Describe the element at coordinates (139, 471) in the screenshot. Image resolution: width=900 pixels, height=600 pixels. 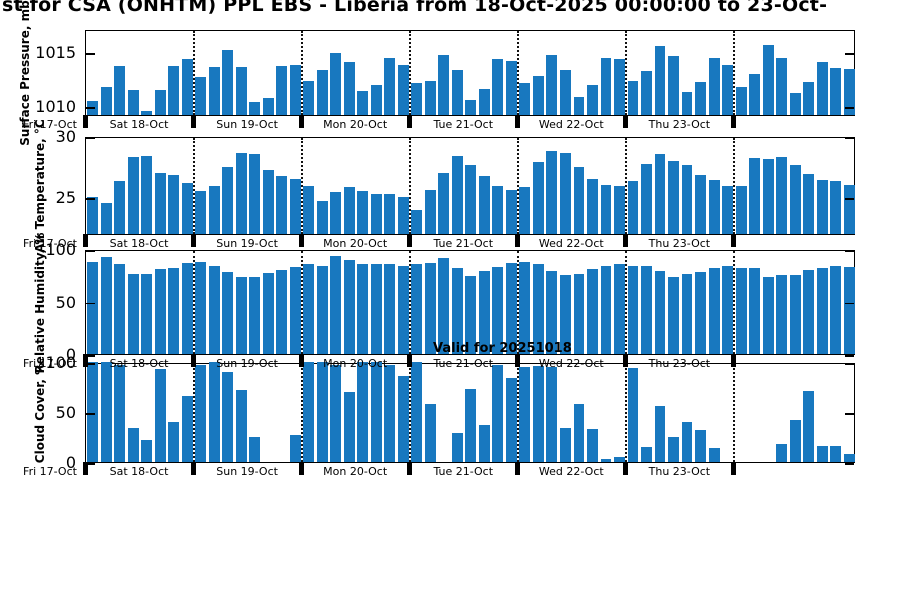
I see `x-tick-label: Sat 18-Oct` at that location.